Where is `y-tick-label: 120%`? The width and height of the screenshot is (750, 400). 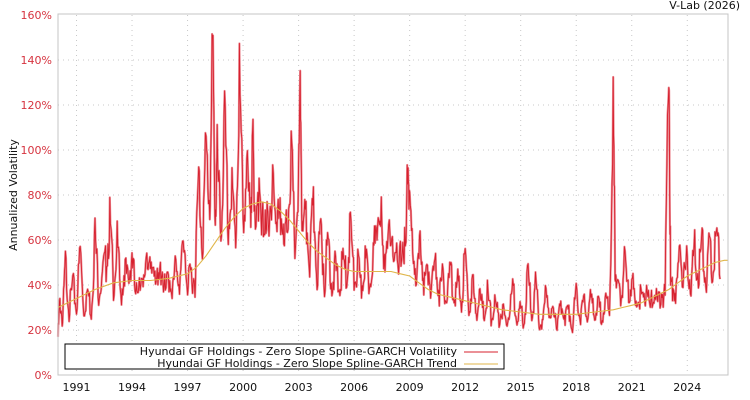
y-tick-label: 120% is located at coordinates (36, 105).